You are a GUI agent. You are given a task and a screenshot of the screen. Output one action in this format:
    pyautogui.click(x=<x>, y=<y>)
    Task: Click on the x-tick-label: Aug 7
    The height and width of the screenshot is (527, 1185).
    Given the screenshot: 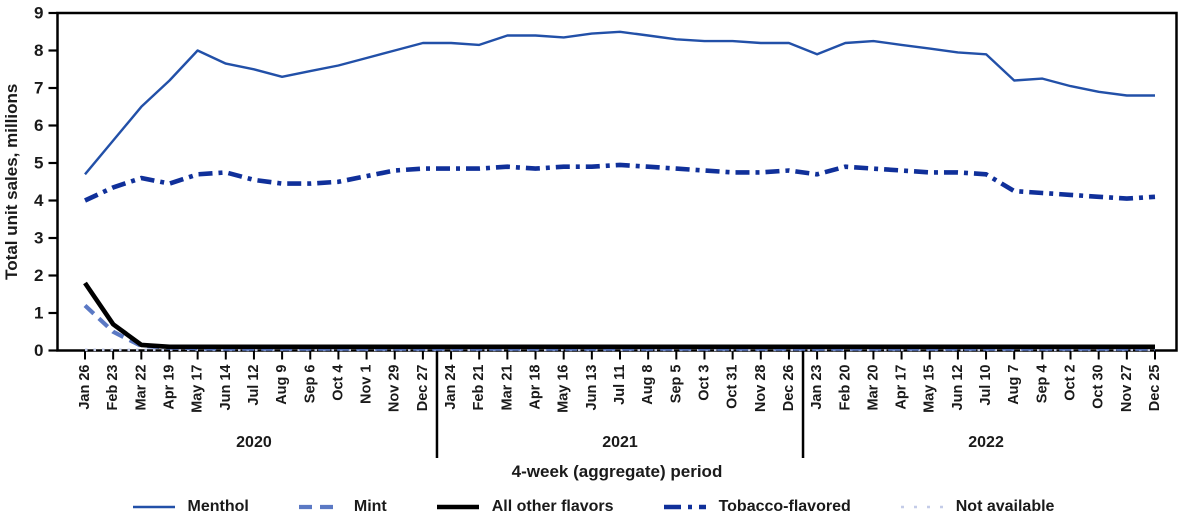 What is the action you would take?
    pyautogui.click(x=1014, y=384)
    